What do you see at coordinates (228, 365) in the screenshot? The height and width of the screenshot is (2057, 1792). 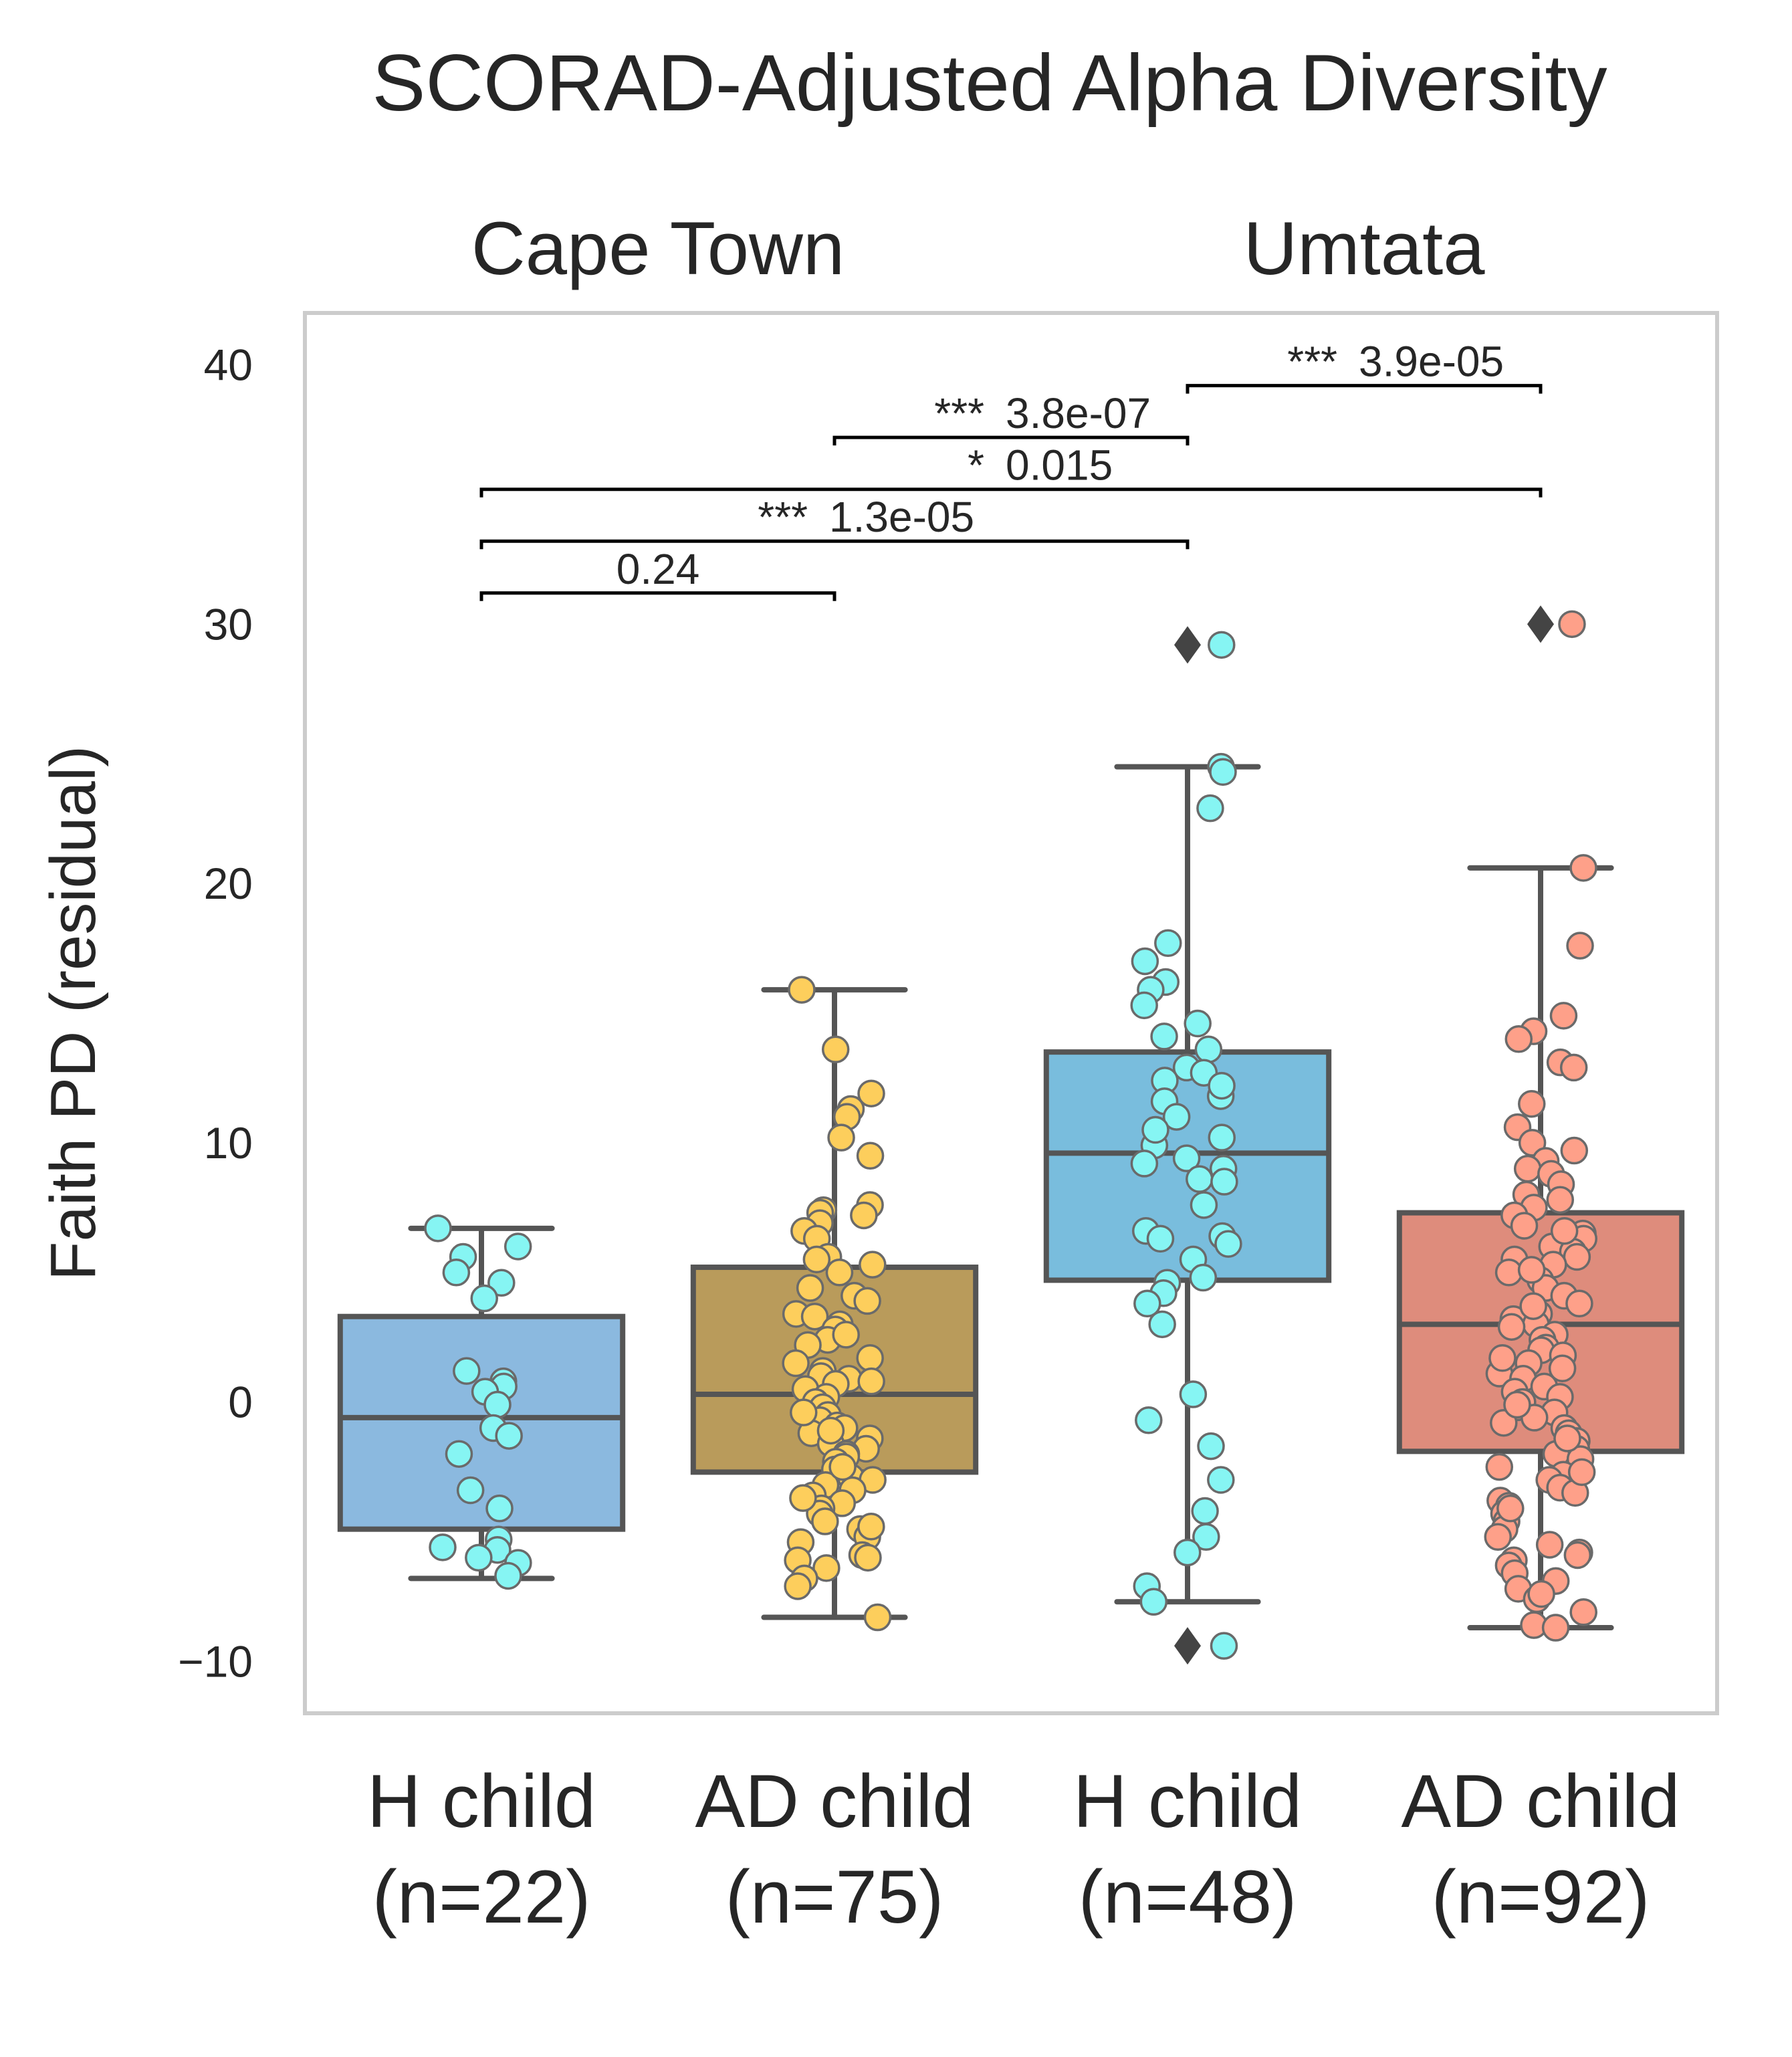 I see `y-tick-label: 40` at bounding box center [228, 365].